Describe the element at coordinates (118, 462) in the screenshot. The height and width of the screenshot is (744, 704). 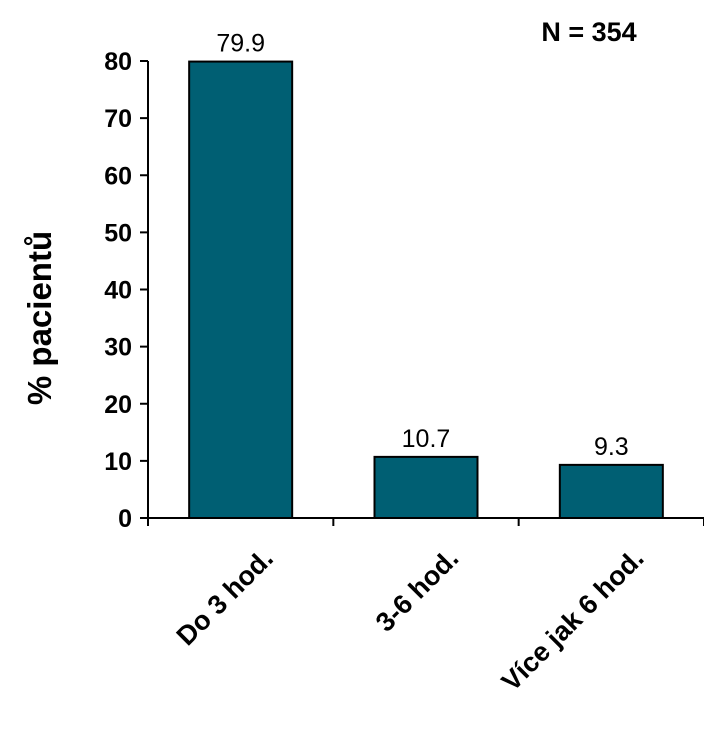
I see `y-tick-label: 10` at that location.